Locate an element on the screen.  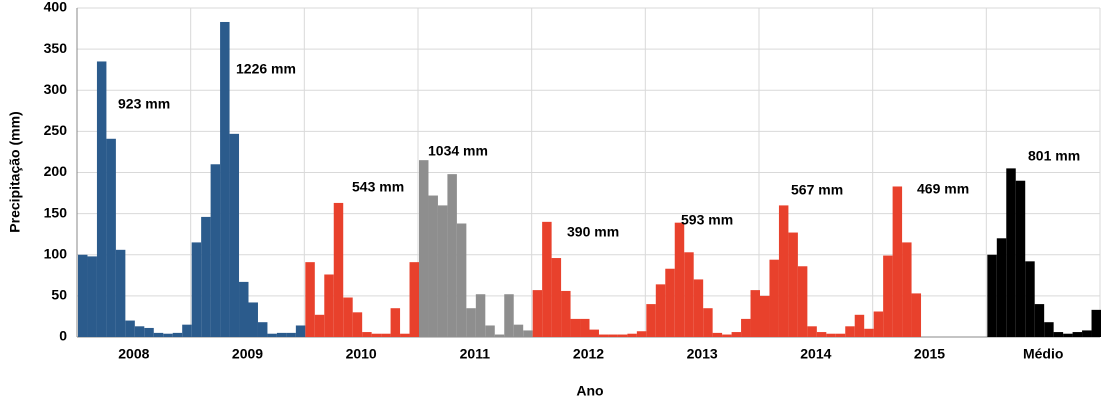
total-annotation: 543 mm is located at coordinates (378, 187).